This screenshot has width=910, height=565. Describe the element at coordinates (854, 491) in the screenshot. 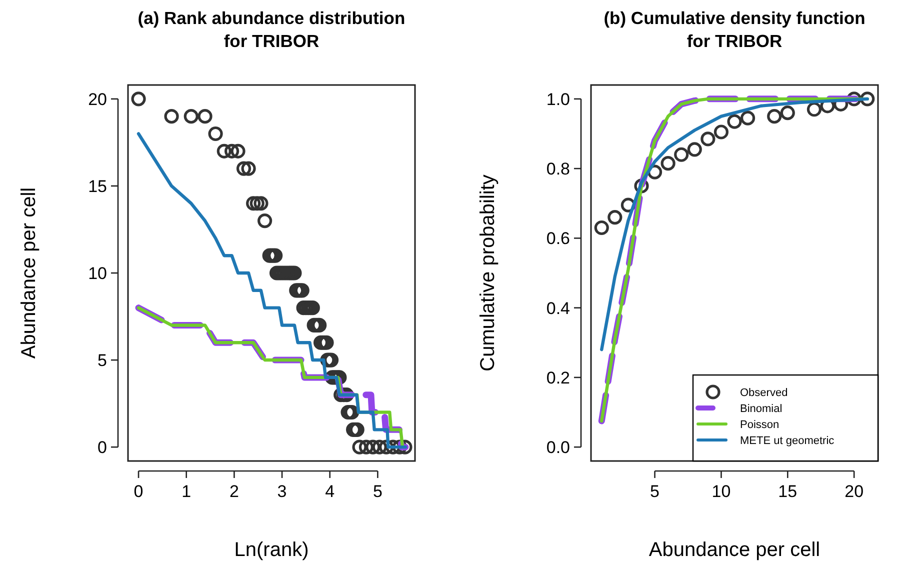

I see `x-tick-label: 20` at that location.